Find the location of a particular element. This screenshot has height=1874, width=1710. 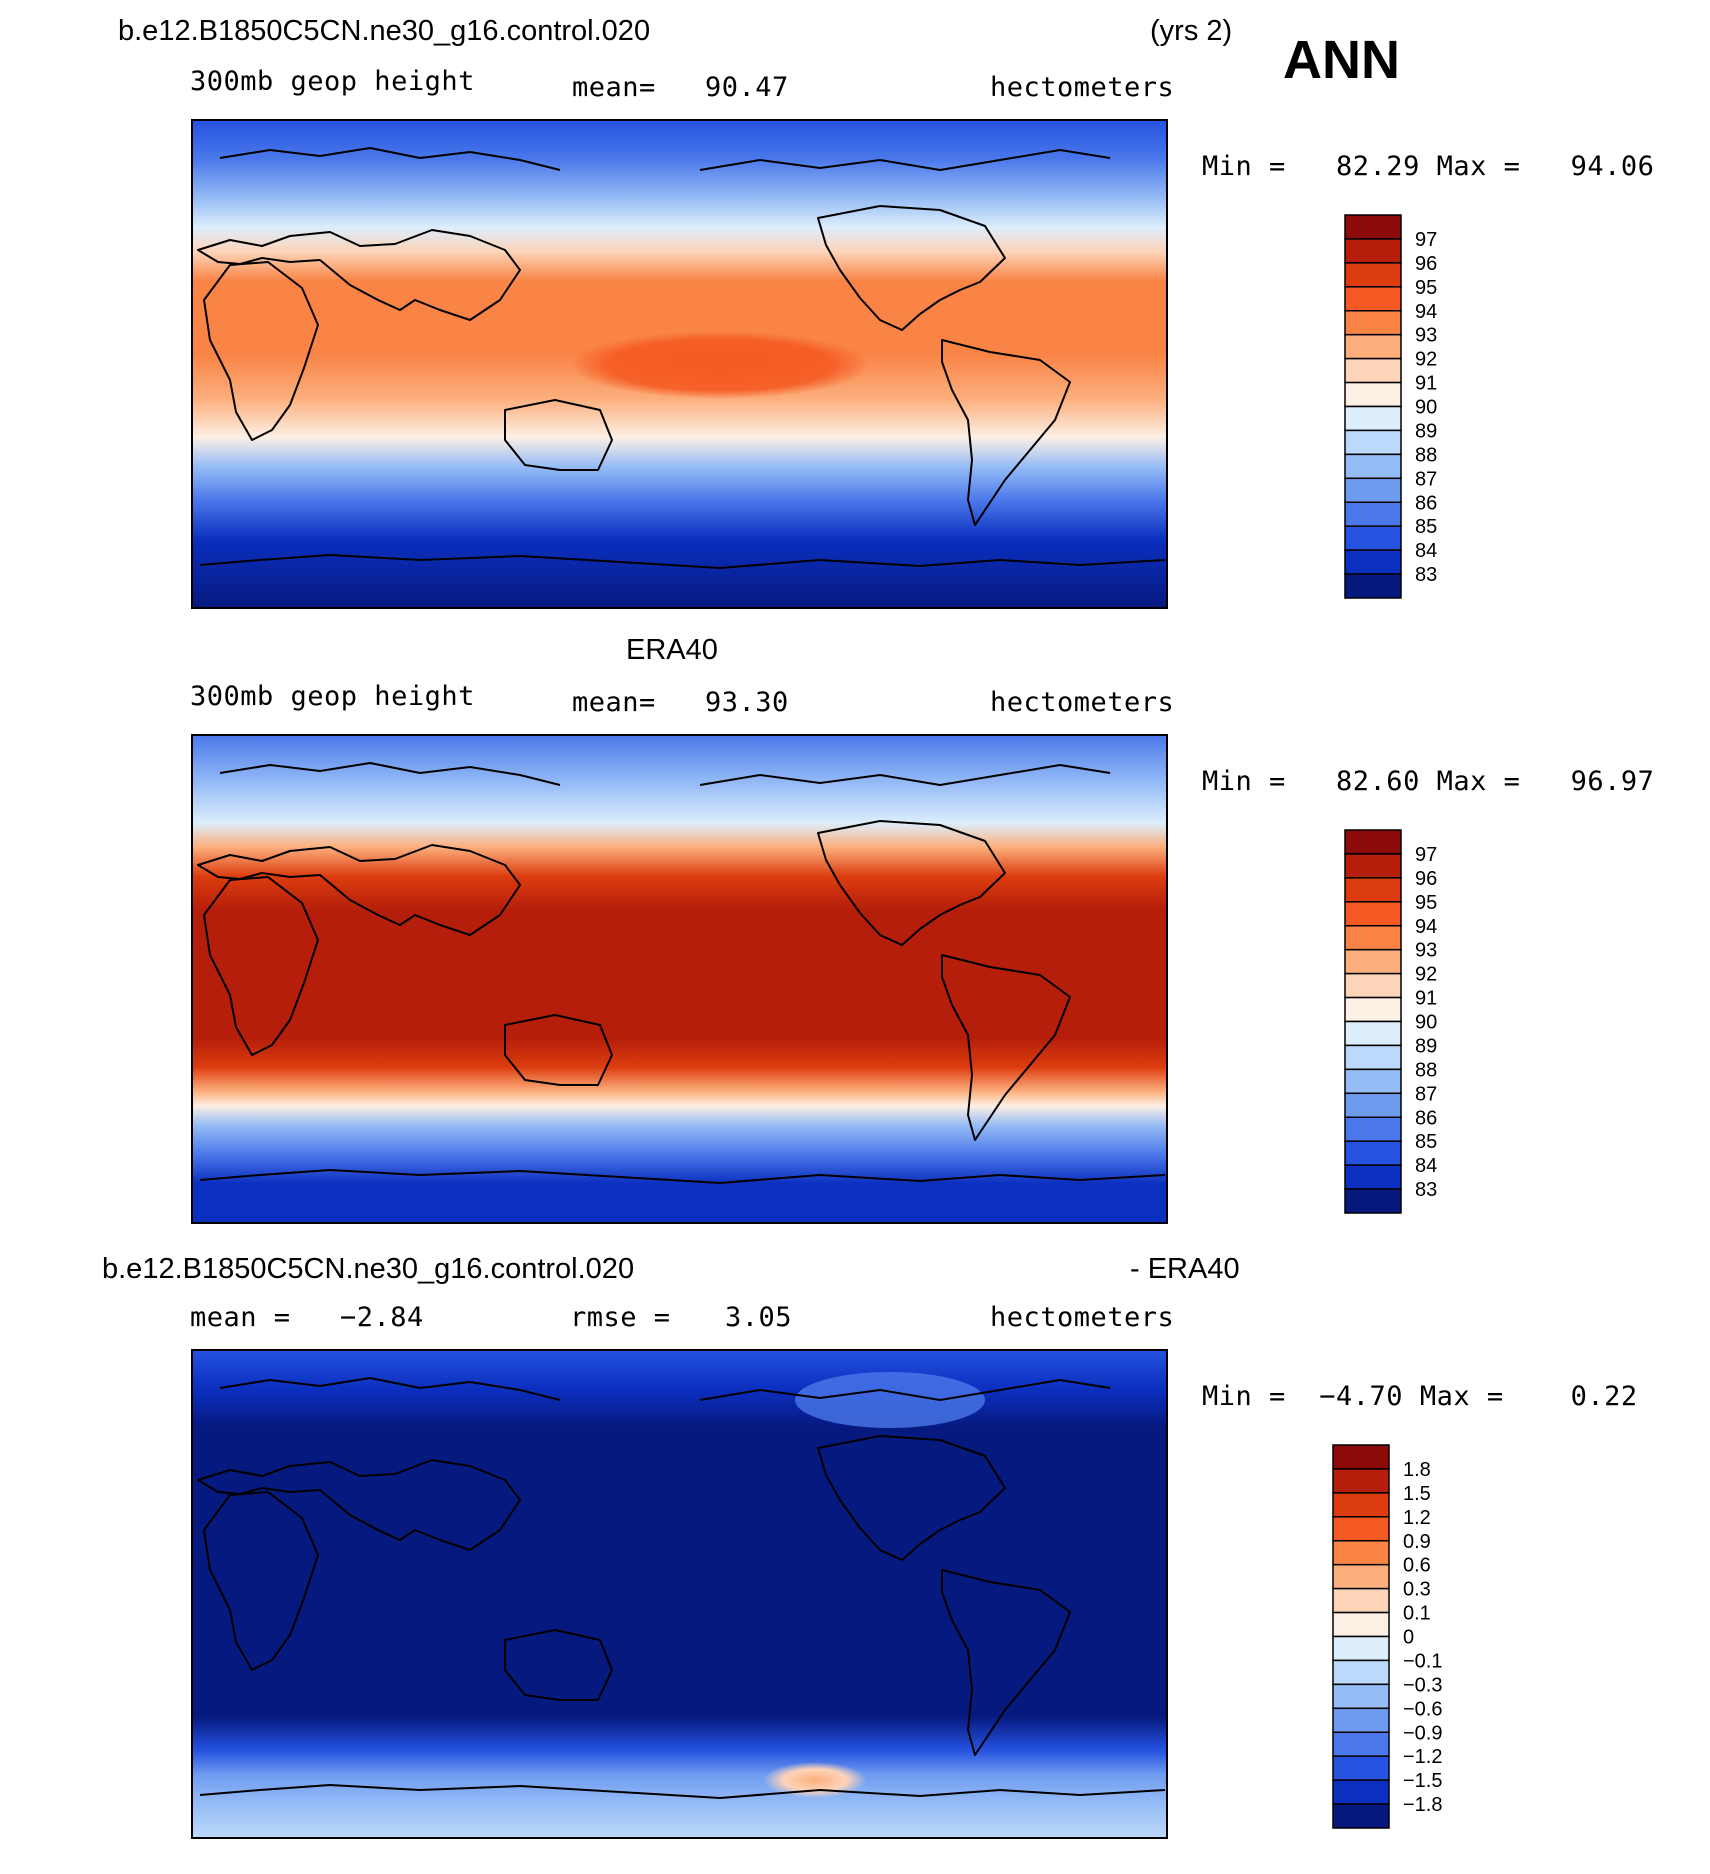

panel-title: b.e12.B1850C5CN.ne30_g16.control.020 is located at coordinates (384, 31).